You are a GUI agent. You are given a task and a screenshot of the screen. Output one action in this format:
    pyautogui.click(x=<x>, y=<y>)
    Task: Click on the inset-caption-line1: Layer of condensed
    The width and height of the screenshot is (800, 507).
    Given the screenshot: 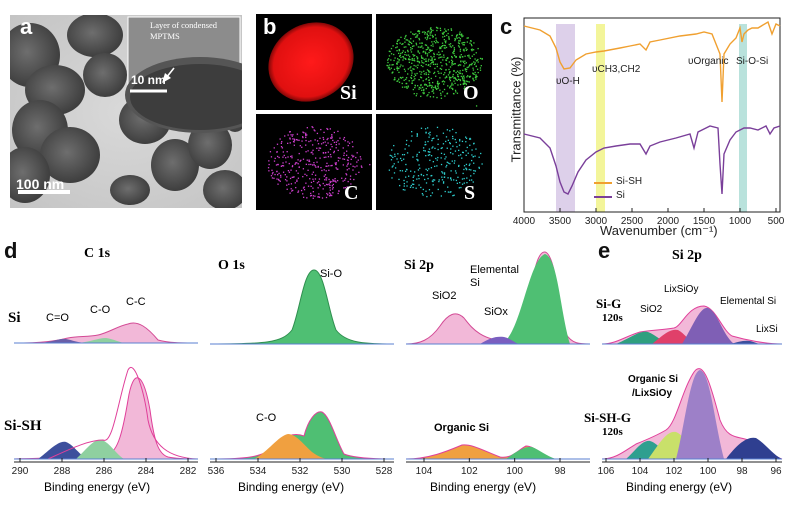 What is the action you would take?
    pyautogui.click(x=184, y=25)
    